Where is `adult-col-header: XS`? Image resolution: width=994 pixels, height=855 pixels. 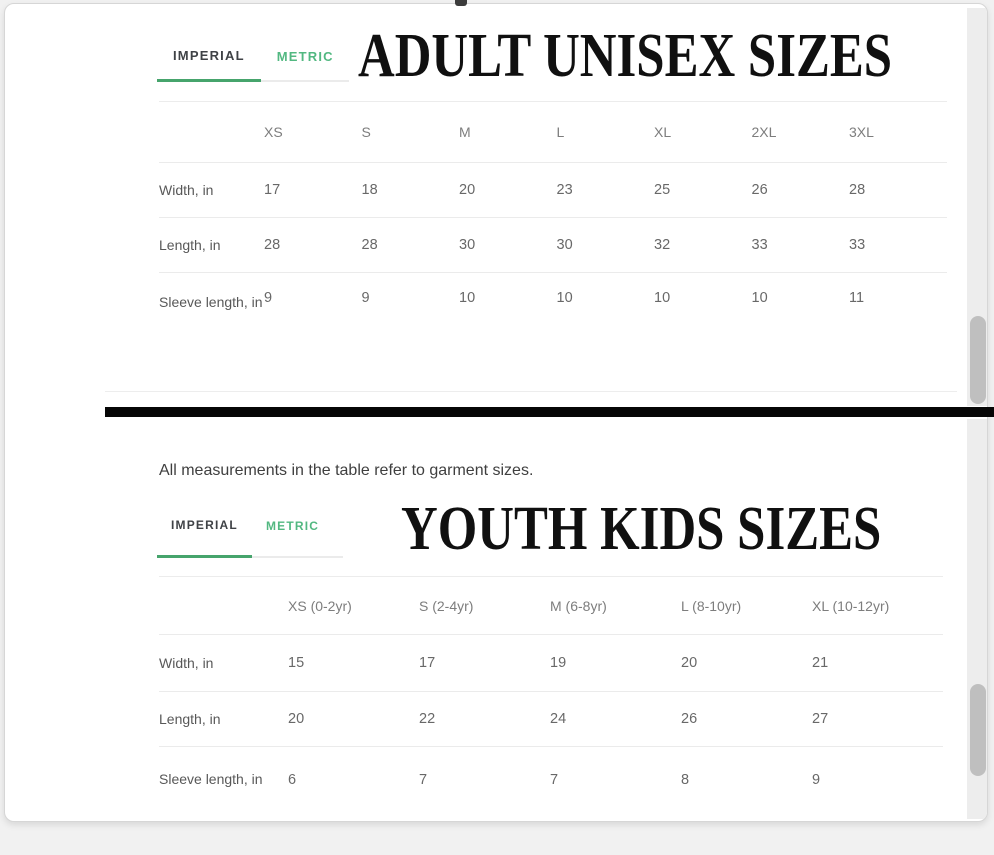 adult-col-header: XS is located at coordinates (313, 132).